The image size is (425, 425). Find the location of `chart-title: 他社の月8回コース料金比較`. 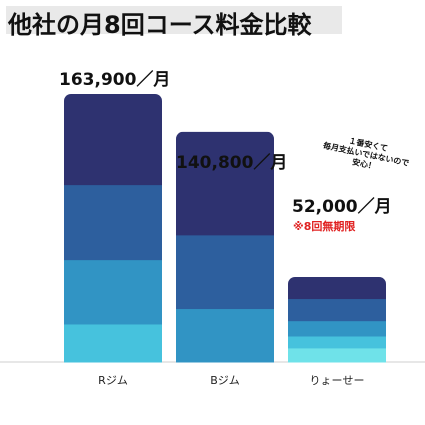

chart-title: 他社の月8回コース料金比較 is located at coordinates (160, 25).